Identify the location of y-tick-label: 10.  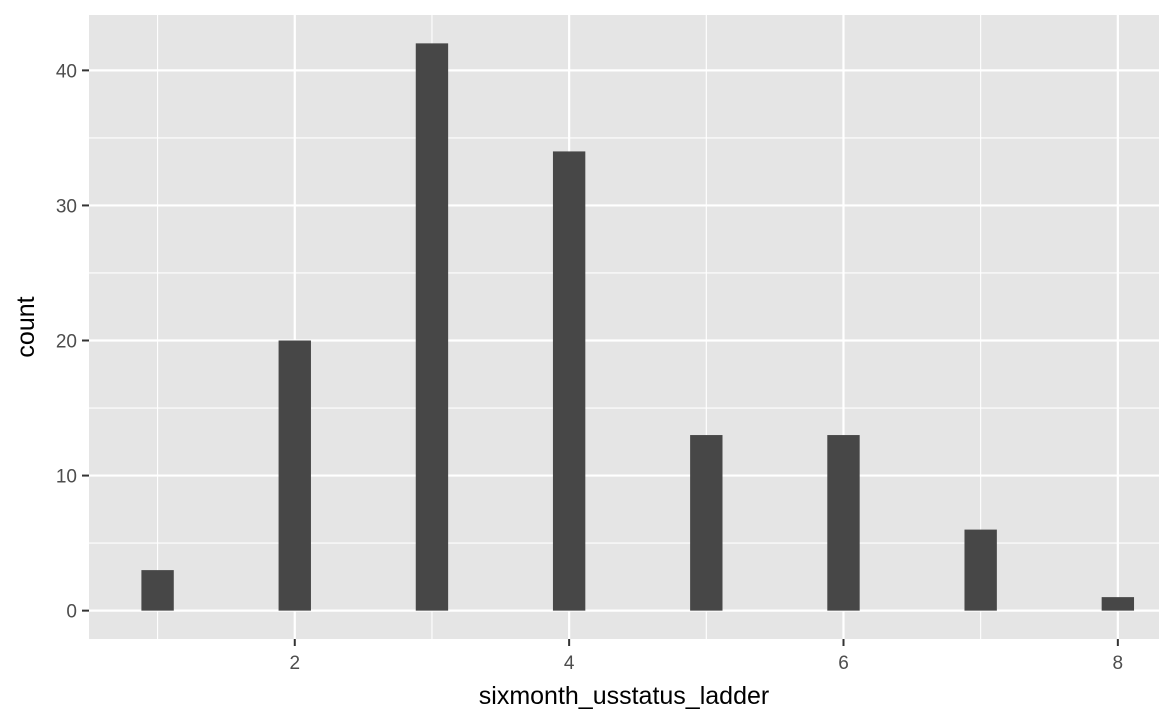
(66, 477).